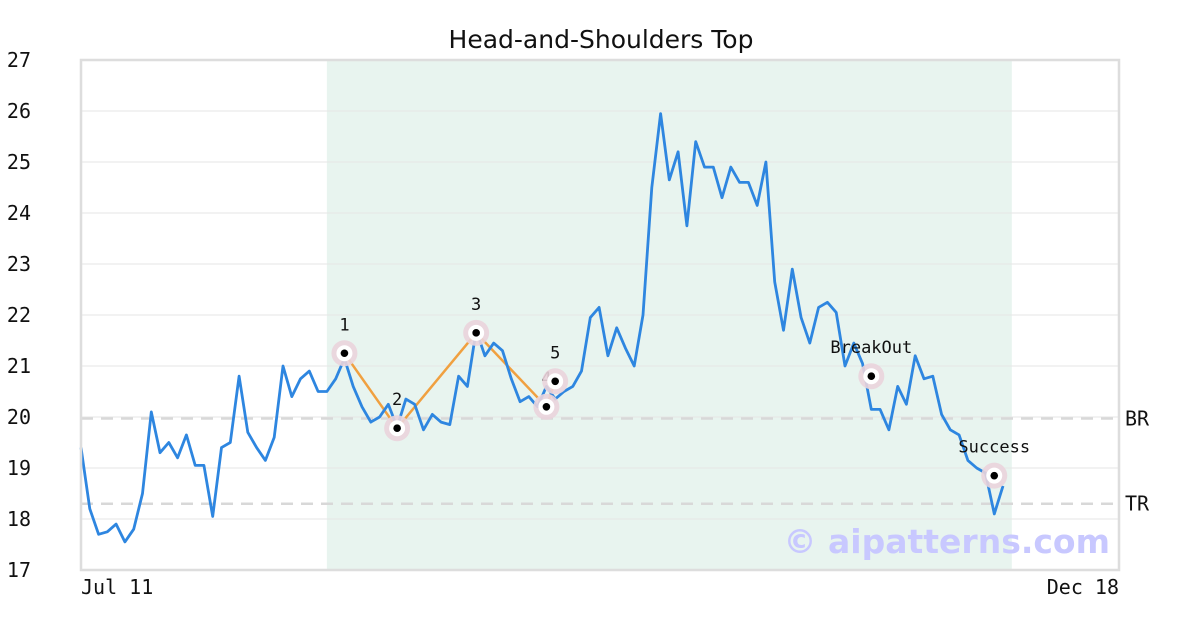 This screenshot has height=630, width=1200. I want to click on x-axis: Jul 11 Dec 18, so click(600, 587).